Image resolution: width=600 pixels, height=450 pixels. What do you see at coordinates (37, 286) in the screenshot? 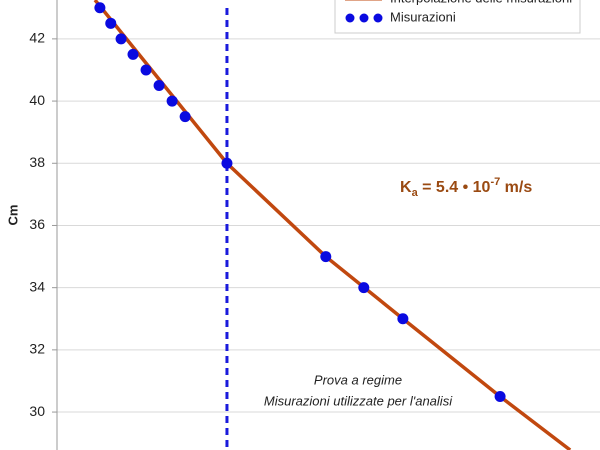
I see `y-tick-label: 34` at bounding box center [37, 286].